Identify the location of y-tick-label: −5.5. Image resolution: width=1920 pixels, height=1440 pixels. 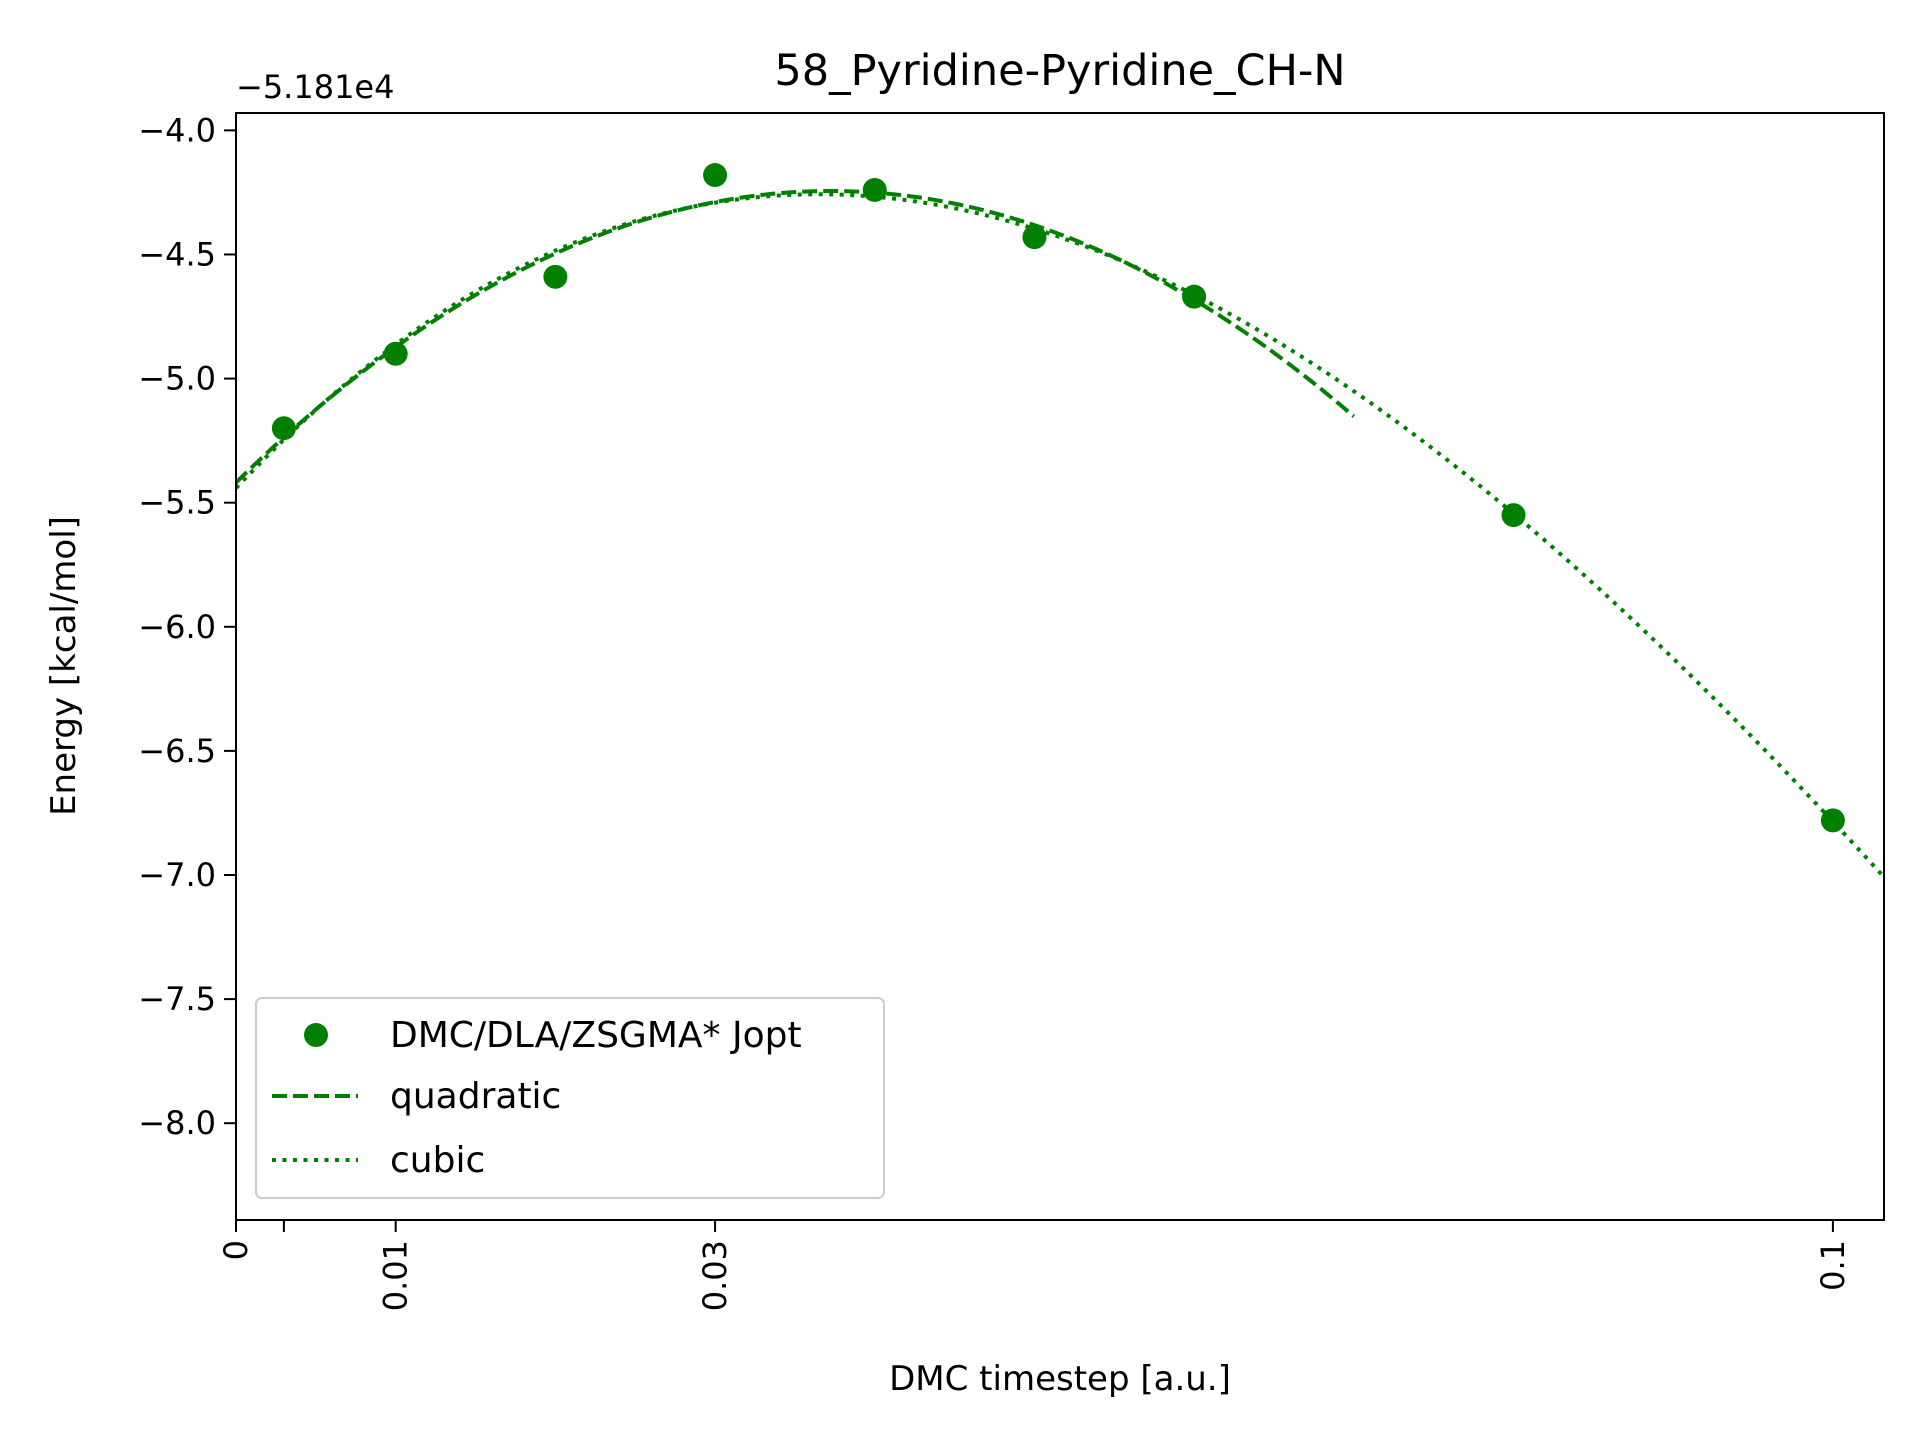
(177, 503).